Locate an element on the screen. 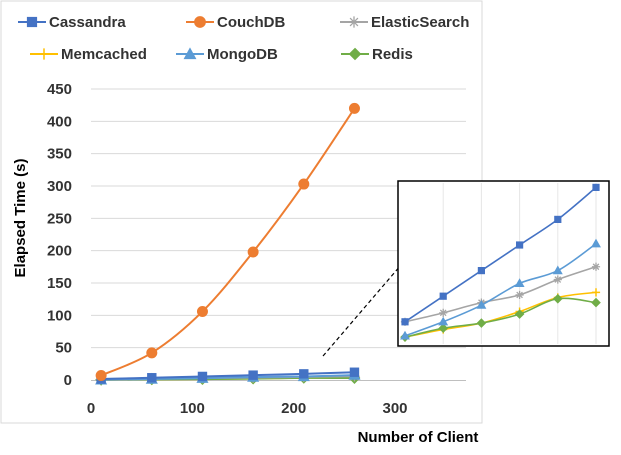  y-tick-label: 150 is located at coordinates (59, 283).